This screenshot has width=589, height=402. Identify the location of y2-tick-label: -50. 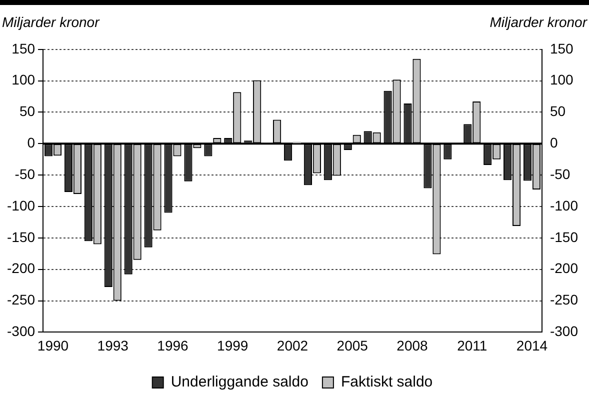
(560, 174).